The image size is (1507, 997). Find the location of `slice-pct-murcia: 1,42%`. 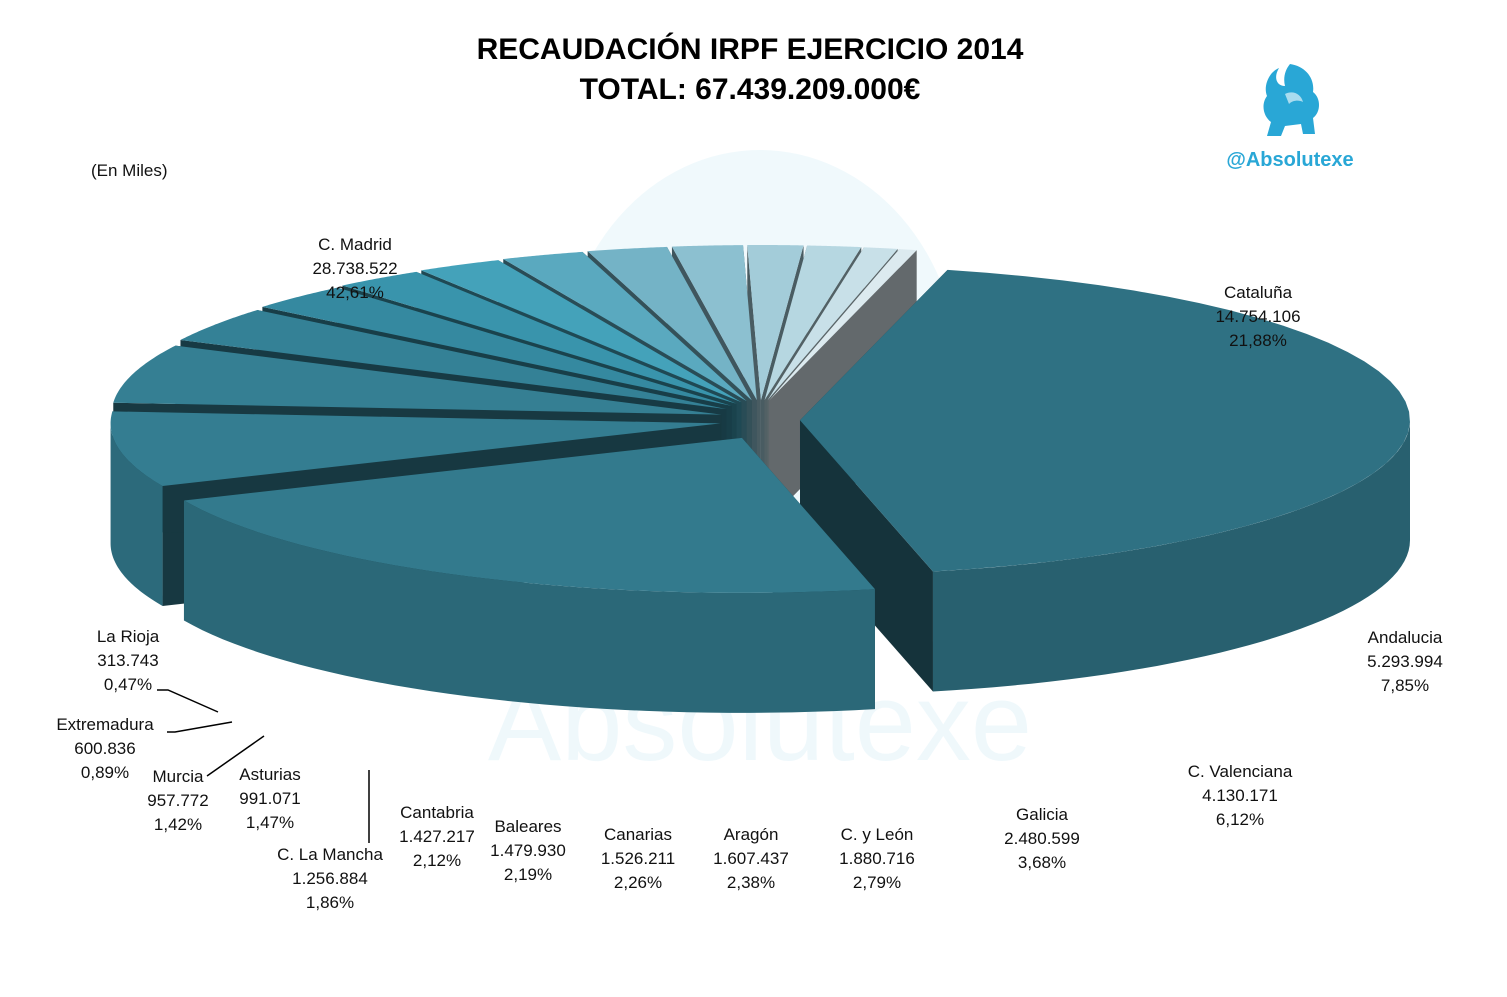

slice-pct-murcia: 1,42% is located at coordinates (178, 824).